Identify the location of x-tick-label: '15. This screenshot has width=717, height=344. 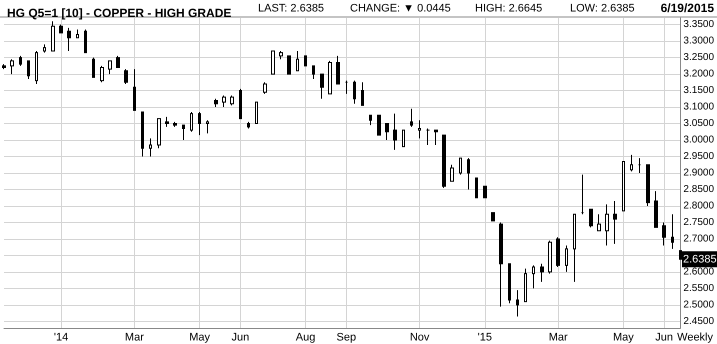
(485, 338).